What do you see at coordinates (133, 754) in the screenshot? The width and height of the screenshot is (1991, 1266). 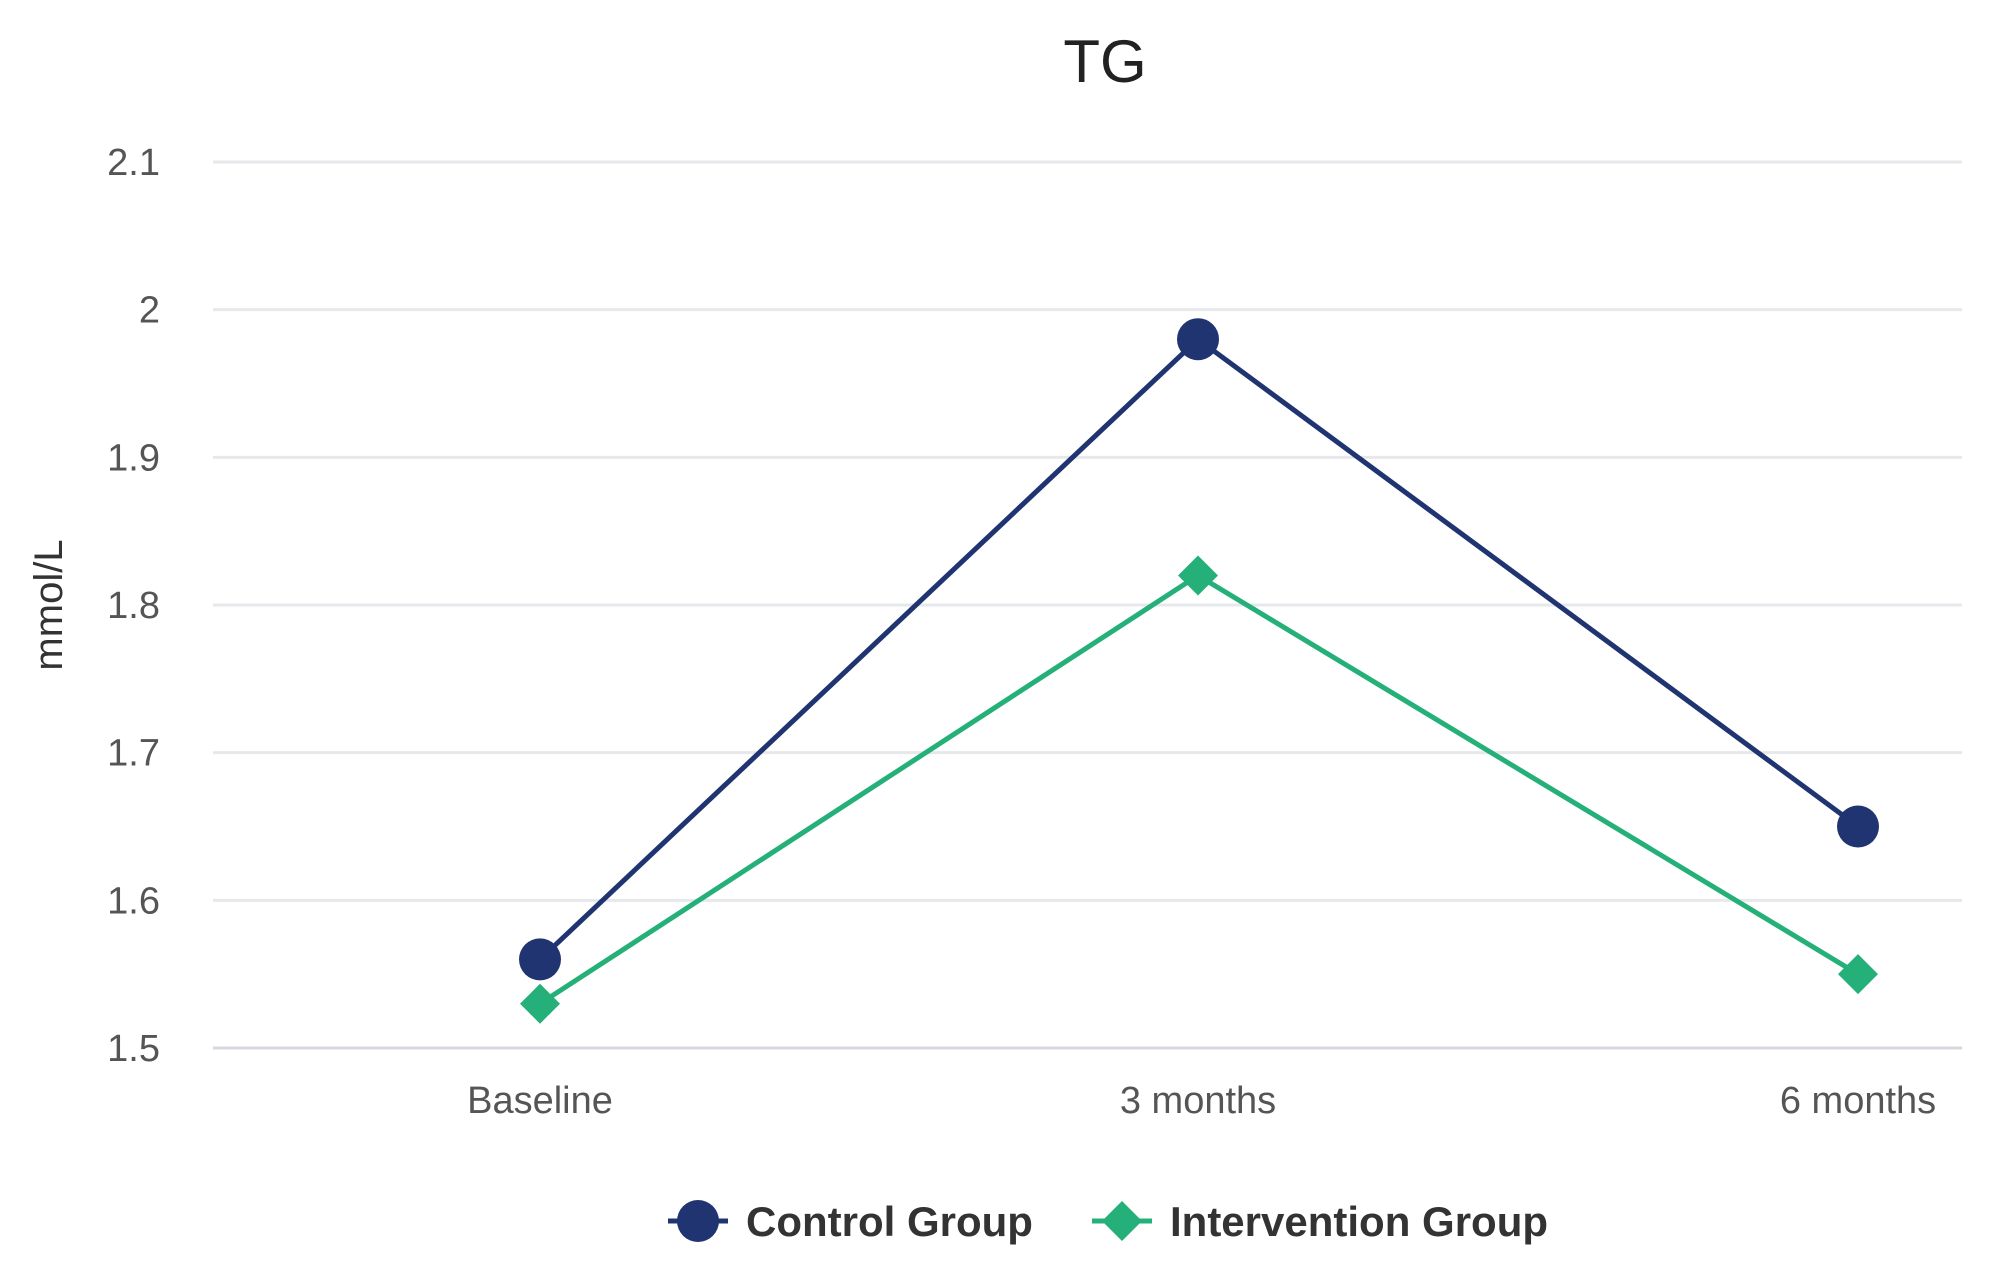 I see `y-tick-label: 1.7` at bounding box center [133, 754].